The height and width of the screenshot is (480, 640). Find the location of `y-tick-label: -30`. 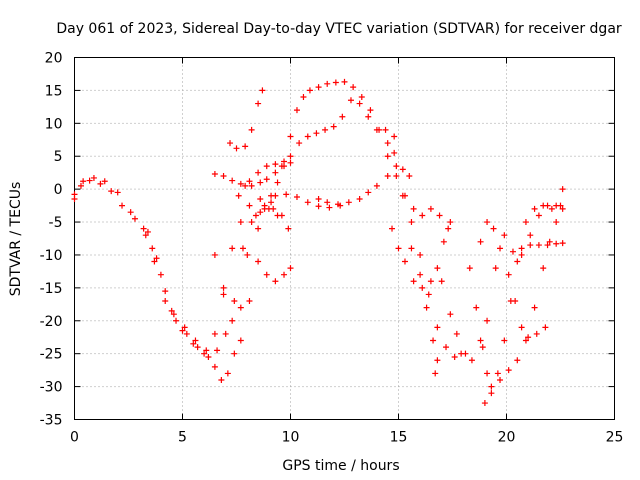

y-tick-label: -30 is located at coordinates (51, 388).